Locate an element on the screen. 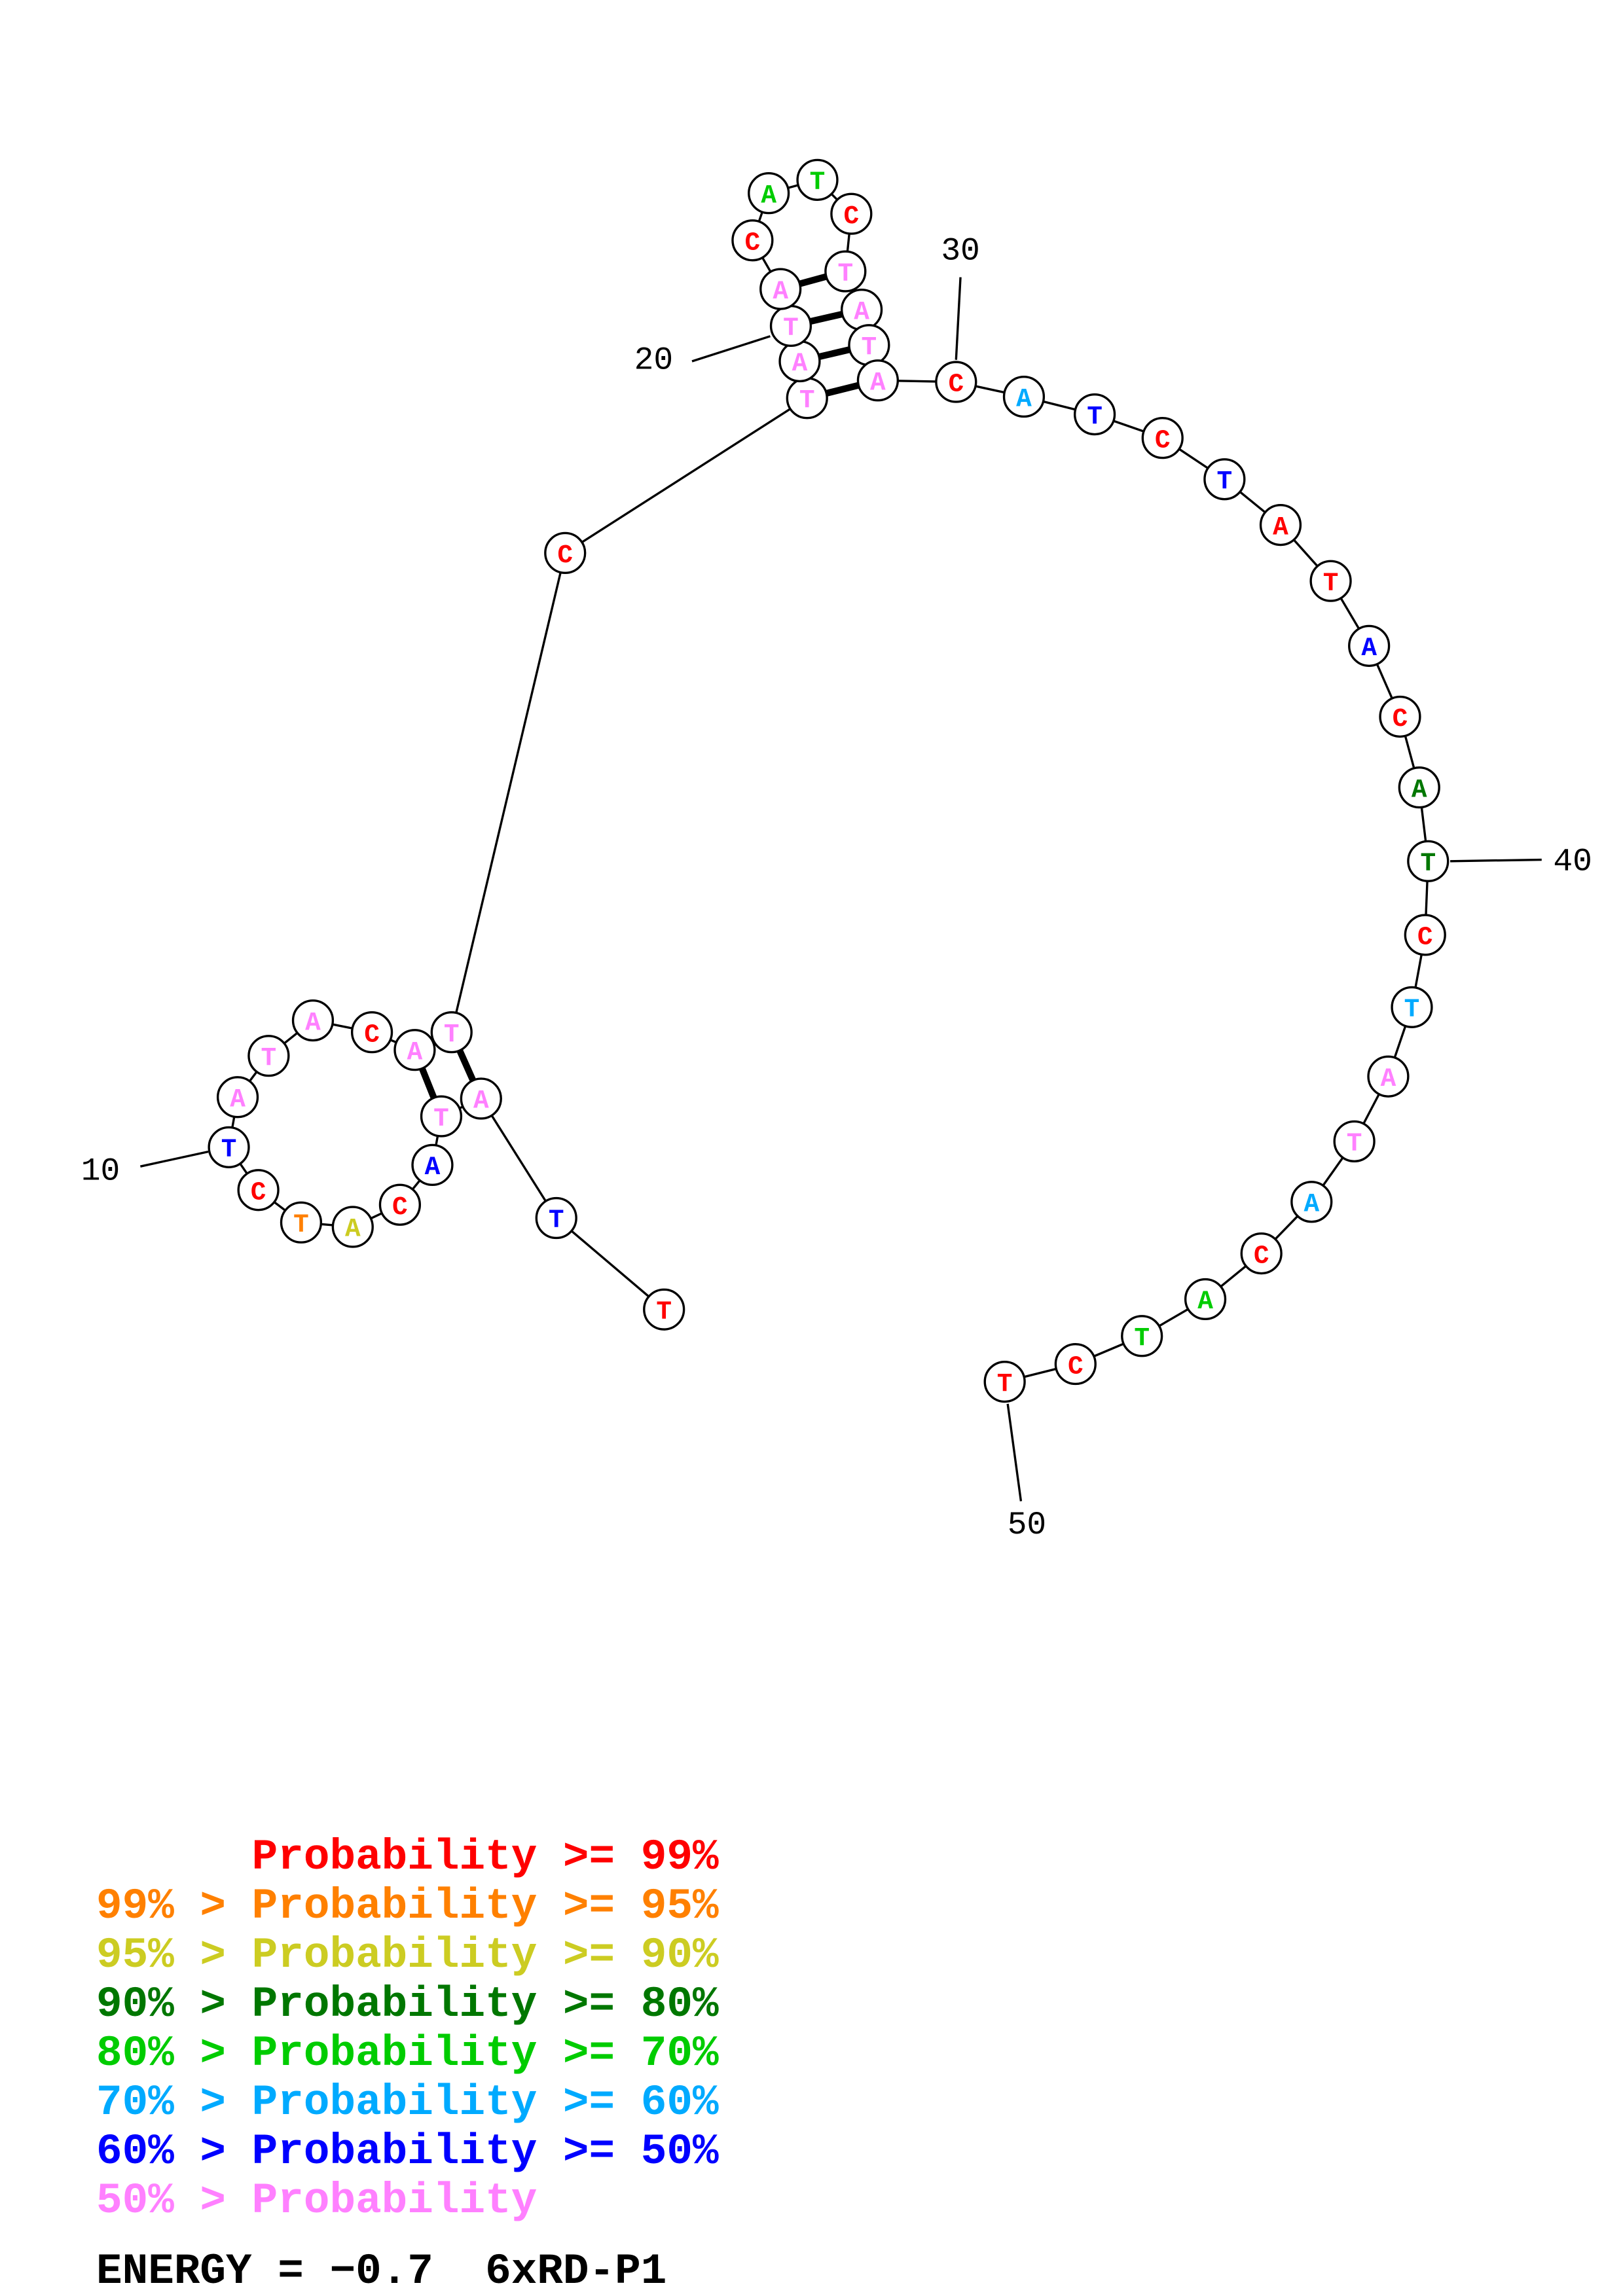 The height and width of the screenshot is (2296, 1623). nucleotide-base-46: C is located at coordinates (1261, 1255).